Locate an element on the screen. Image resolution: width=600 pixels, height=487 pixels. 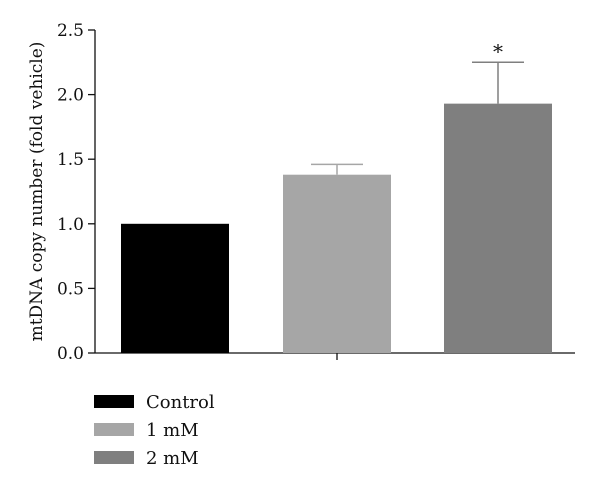
x-axis is located at coordinates (335, 356).